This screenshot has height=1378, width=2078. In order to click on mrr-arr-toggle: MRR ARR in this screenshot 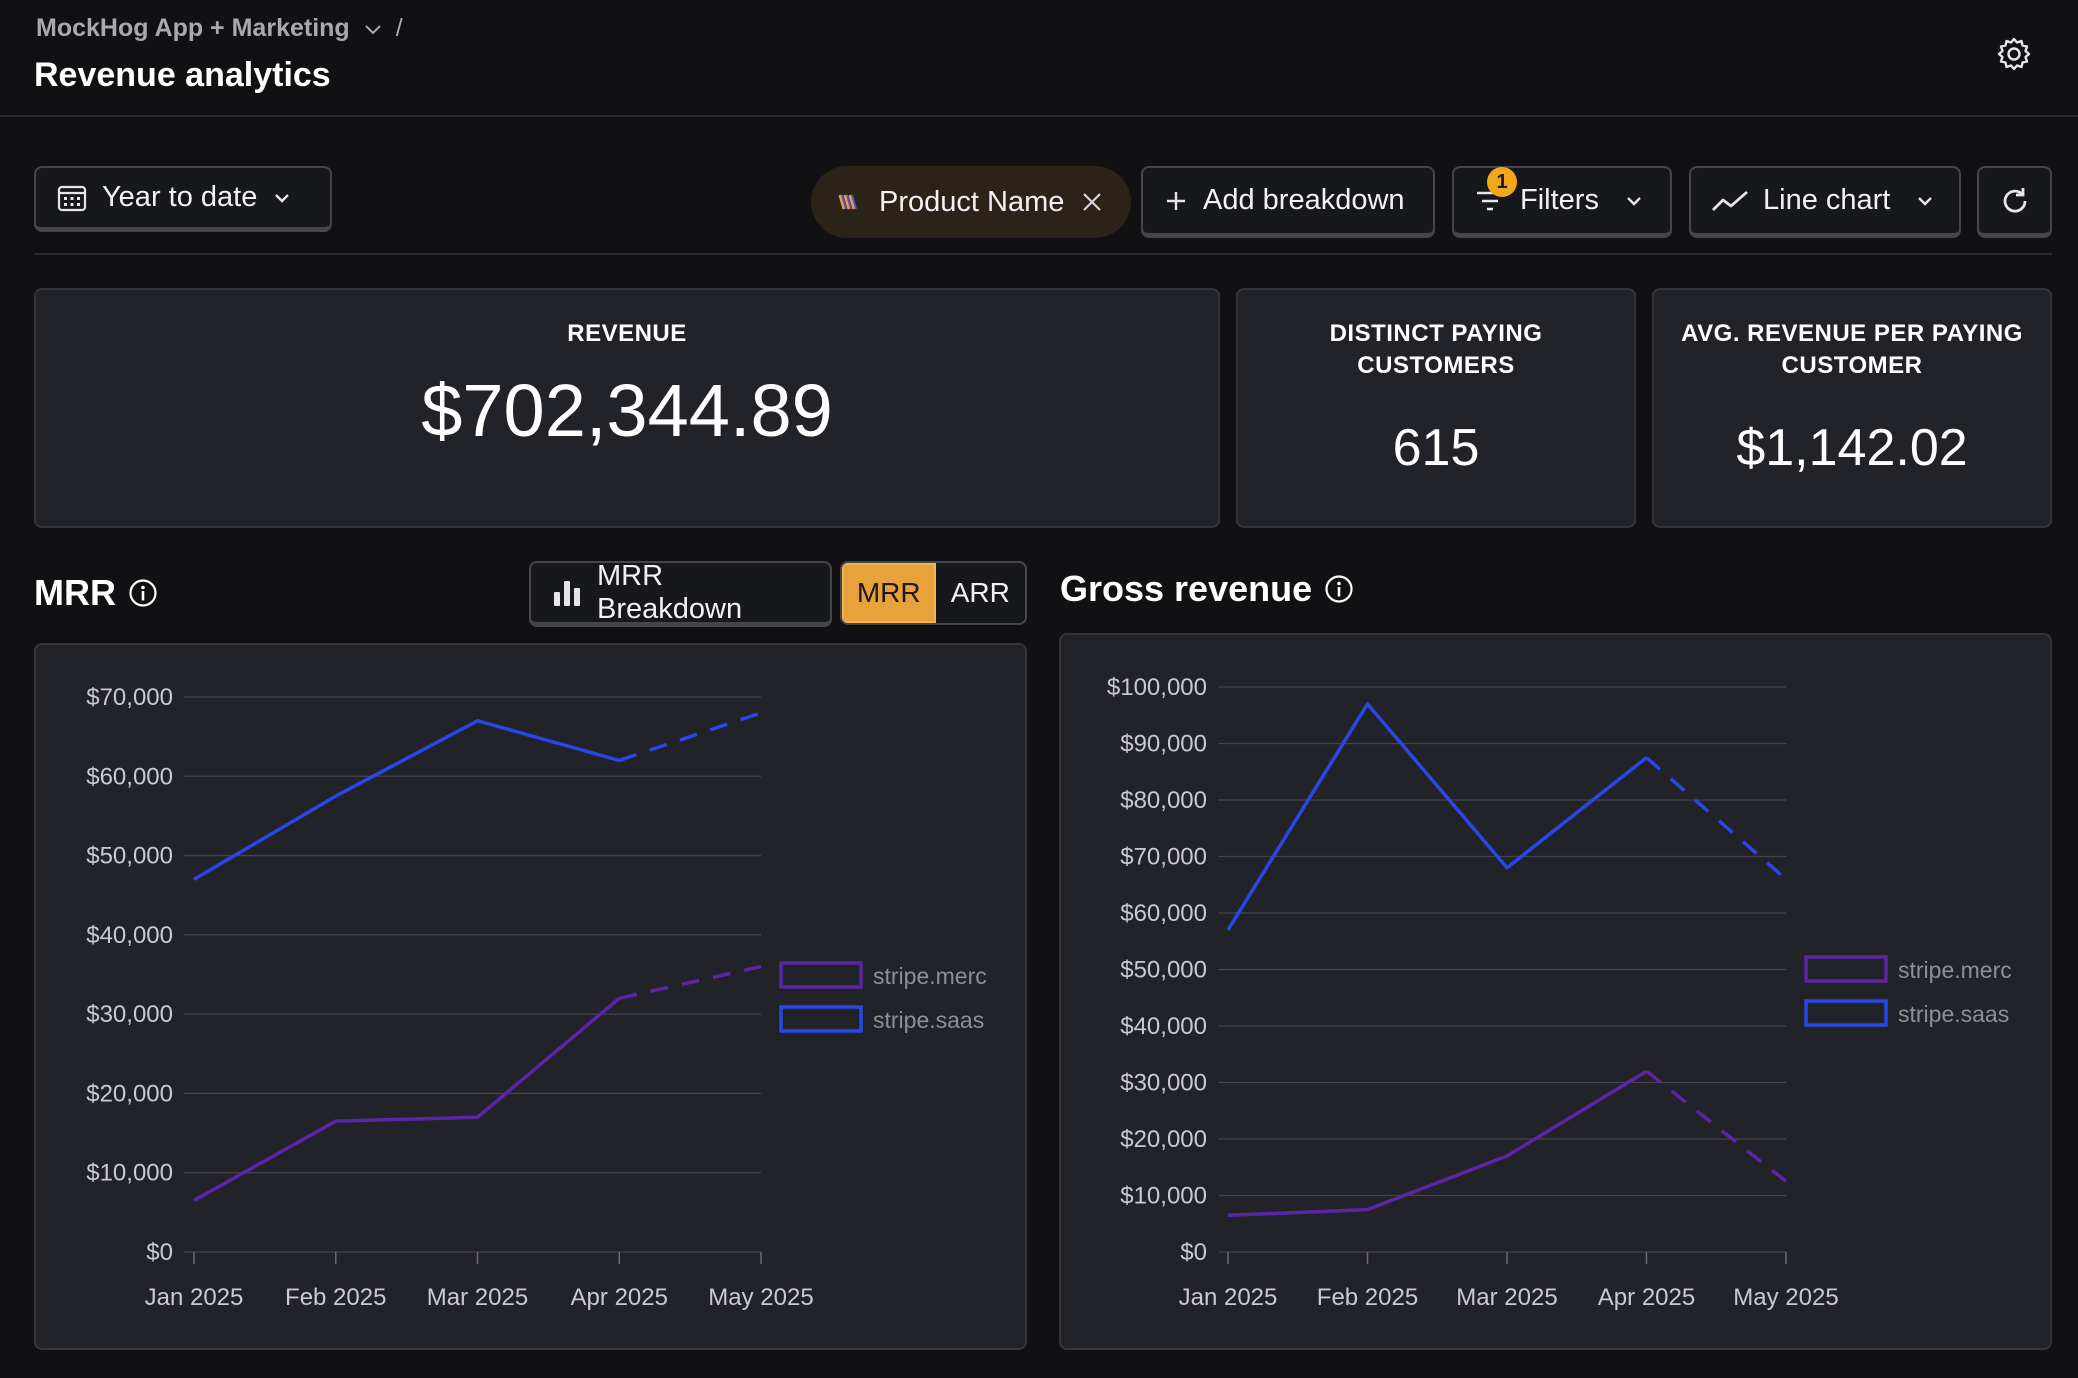, I will do `click(933, 593)`.